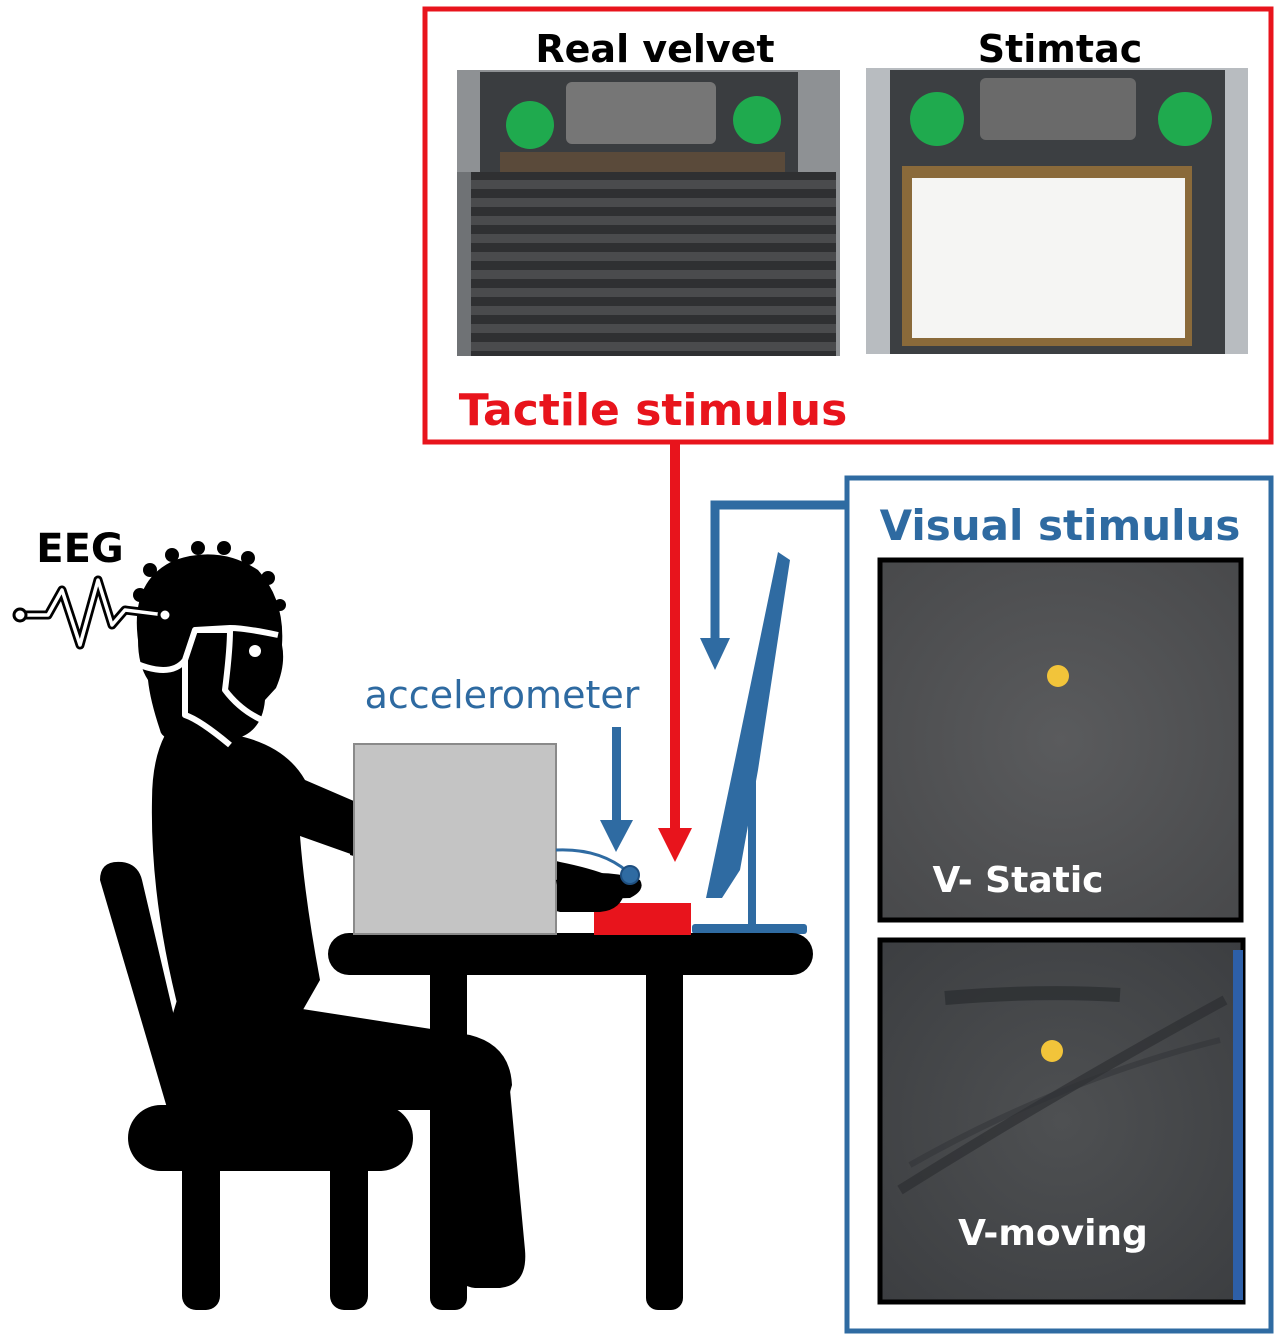 This screenshot has height=1335, width=1280. I want to click on real-velvet-photo, so click(648, 213).